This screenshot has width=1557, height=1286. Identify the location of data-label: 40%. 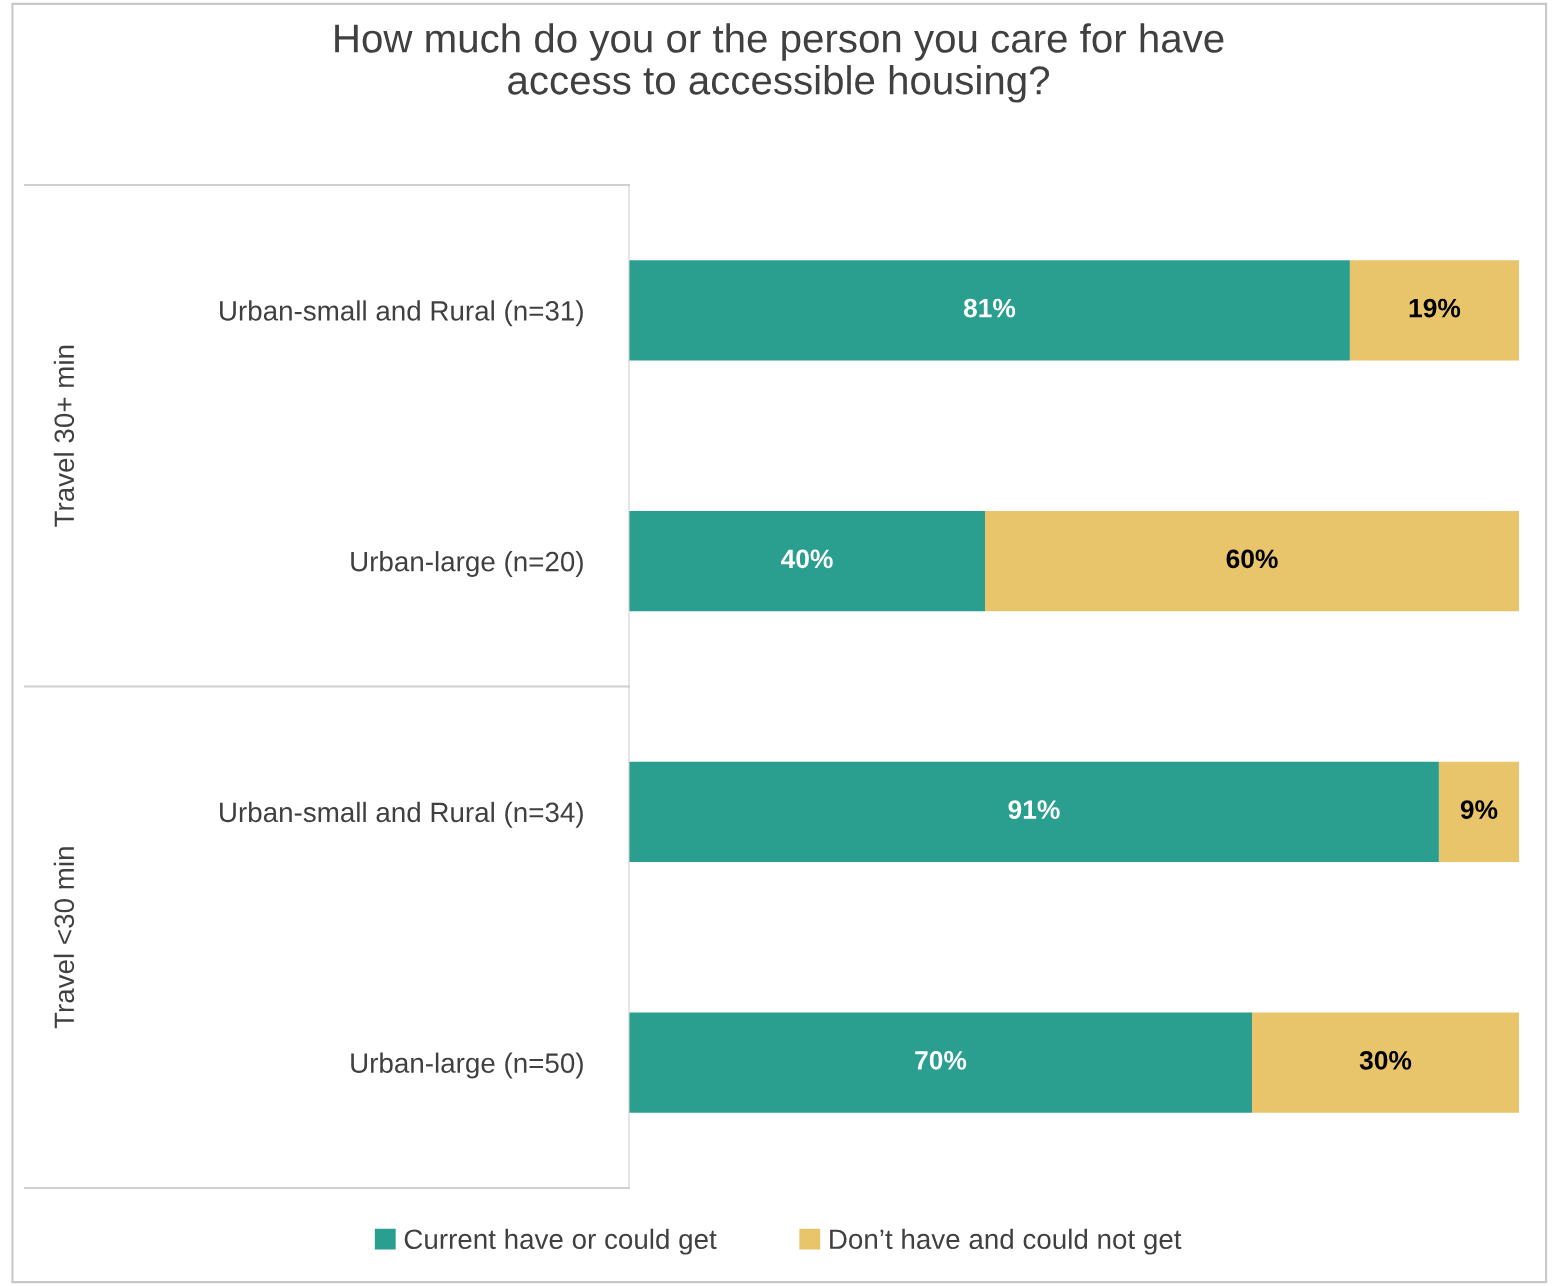
(806, 559).